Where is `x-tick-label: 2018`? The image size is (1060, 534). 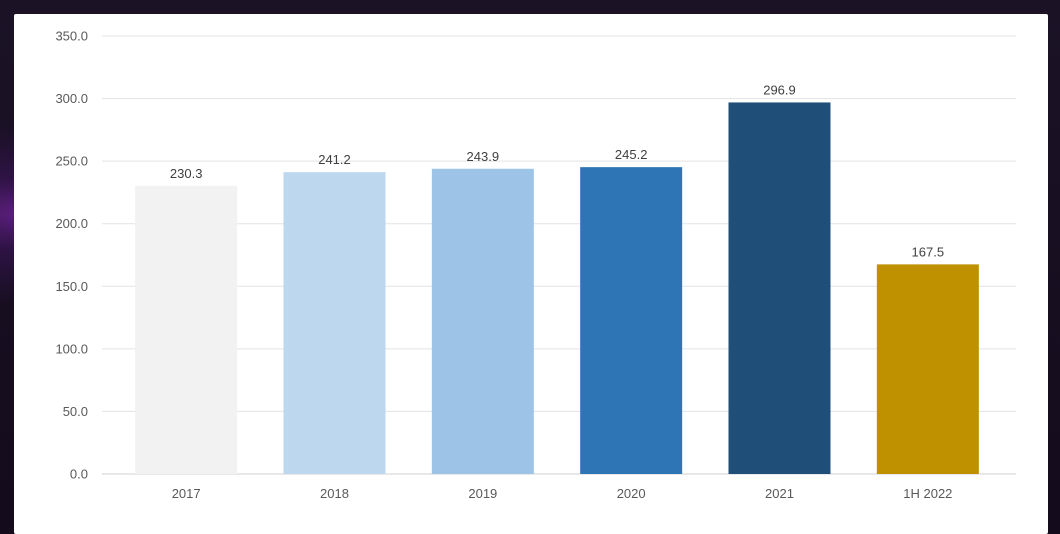 x-tick-label: 2018 is located at coordinates (334, 493).